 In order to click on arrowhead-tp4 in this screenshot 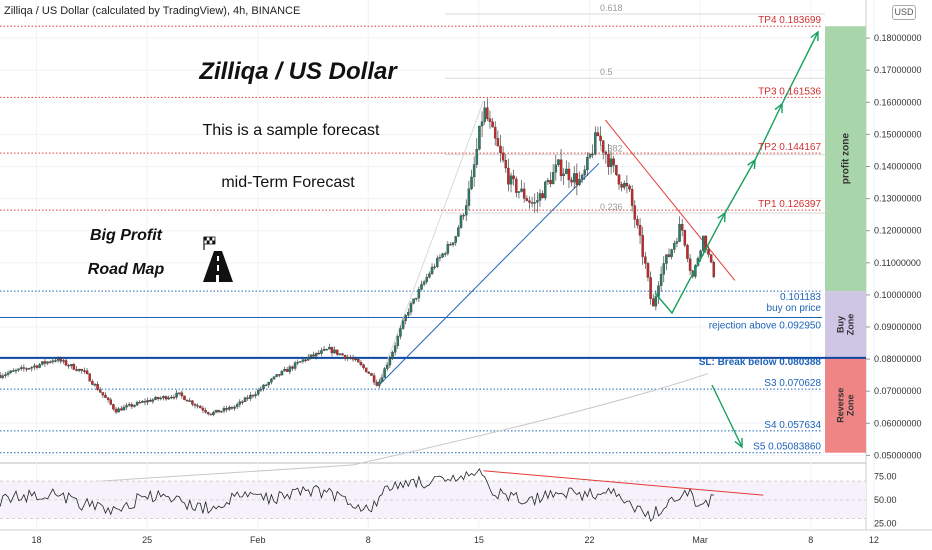, I will do `click(814, 36)`.